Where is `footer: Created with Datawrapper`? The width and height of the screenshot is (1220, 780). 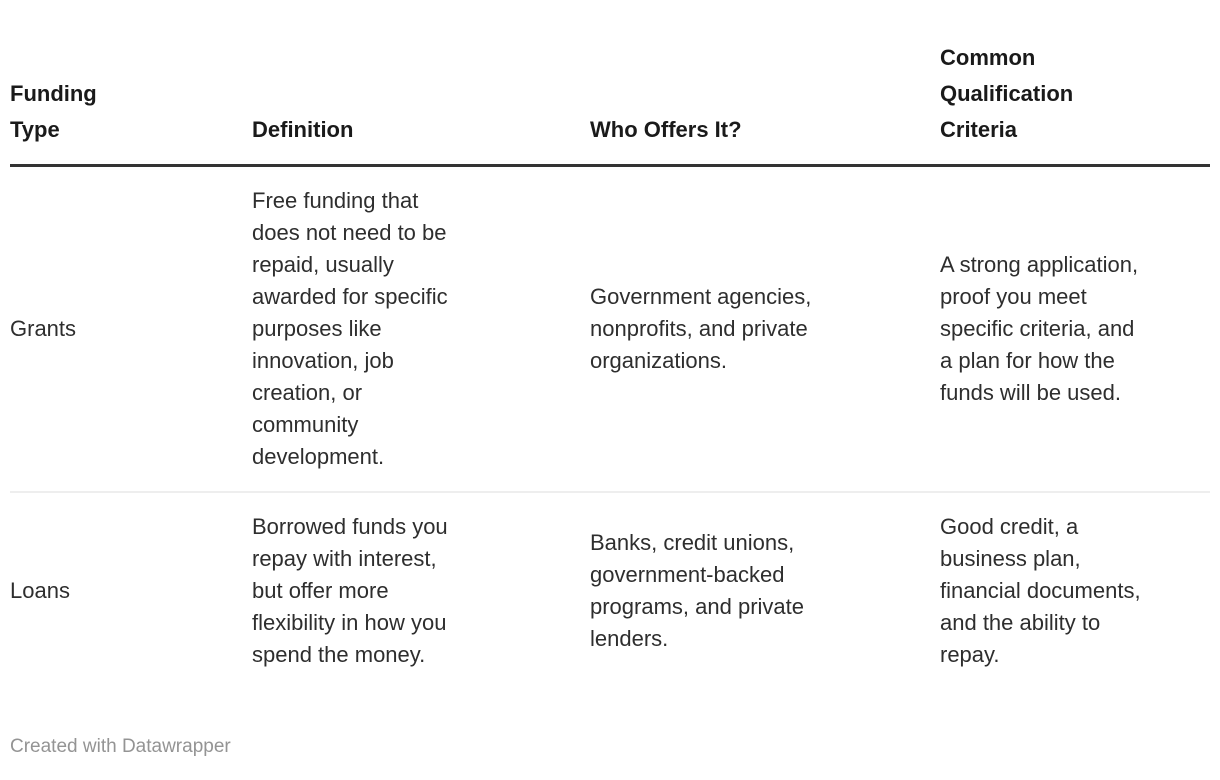 footer: Created with Datawrapper is located at coordinates (610, 747).